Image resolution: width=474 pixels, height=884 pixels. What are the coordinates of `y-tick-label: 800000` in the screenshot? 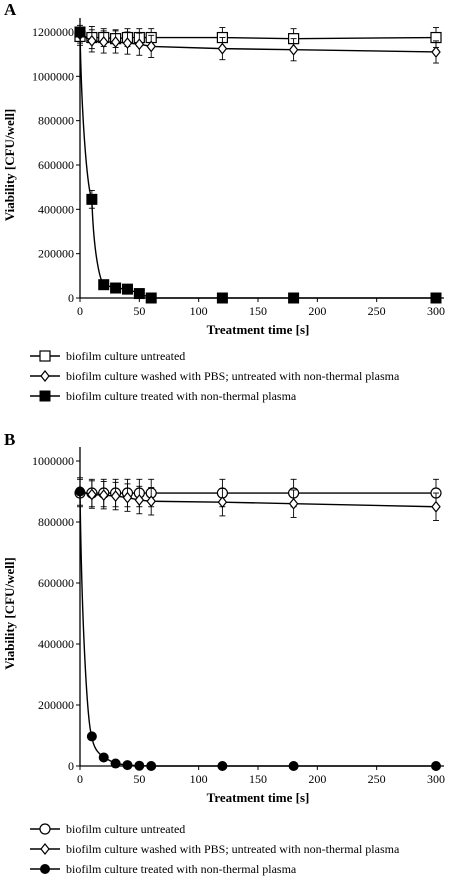 It's located at (56, 522).